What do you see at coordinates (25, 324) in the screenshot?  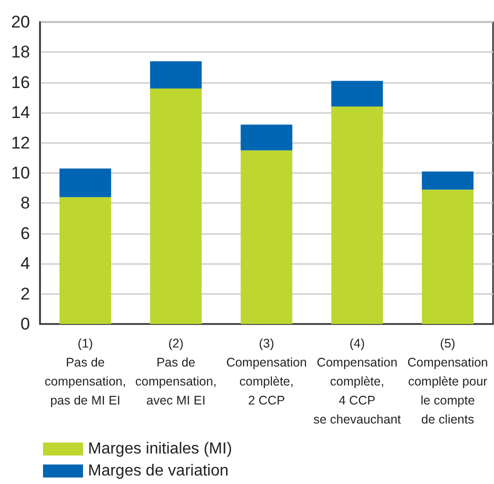 I see `y-tick-label: 0` at bounding box center [25, 324].